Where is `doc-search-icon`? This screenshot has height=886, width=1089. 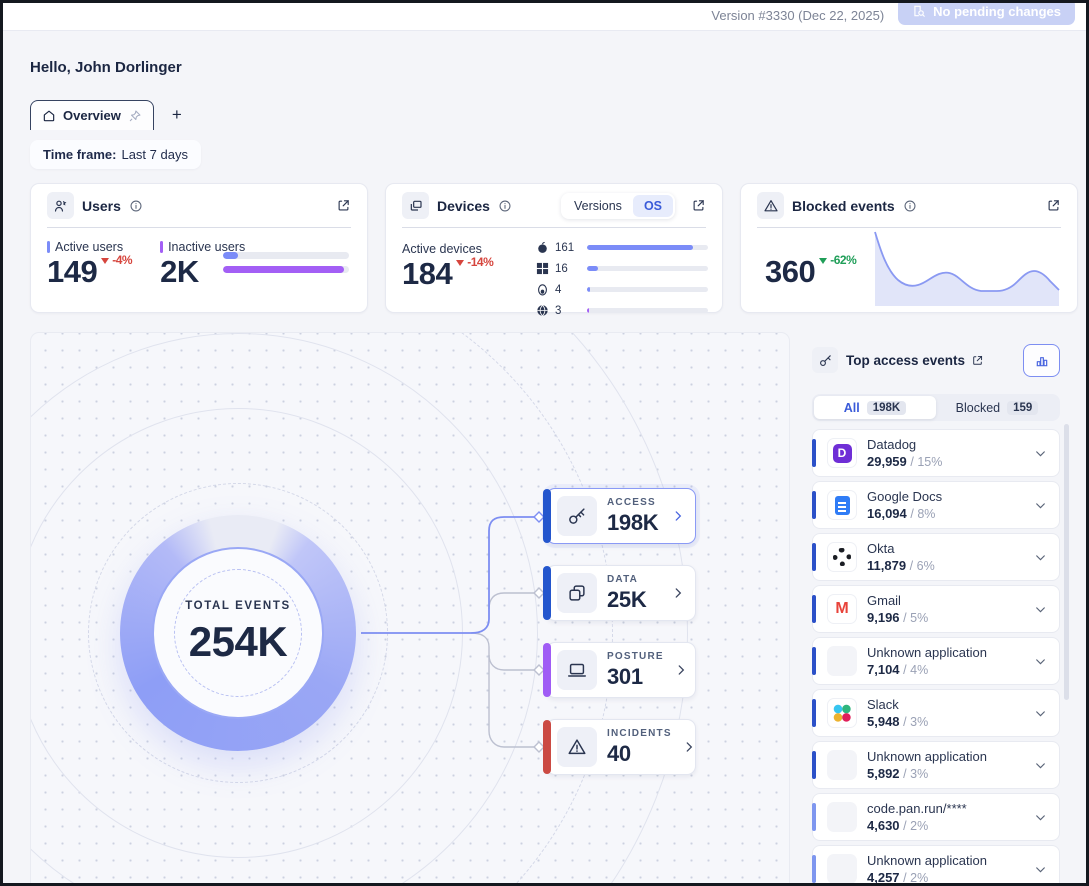
doc-search-icon is located at coordinates (919, 11).